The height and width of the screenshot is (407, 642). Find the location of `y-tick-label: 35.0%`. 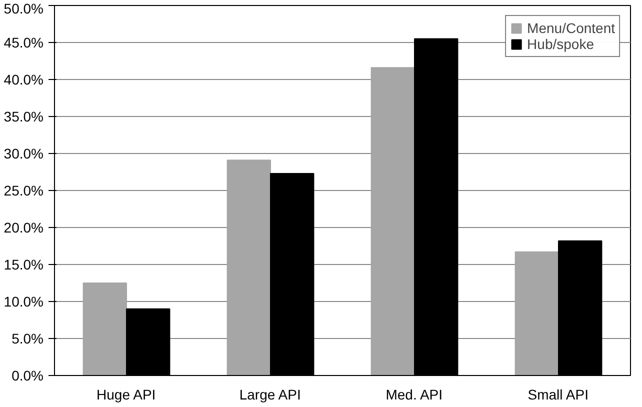

y-tick-label: 35.0% is located at coordinates (24, 116).